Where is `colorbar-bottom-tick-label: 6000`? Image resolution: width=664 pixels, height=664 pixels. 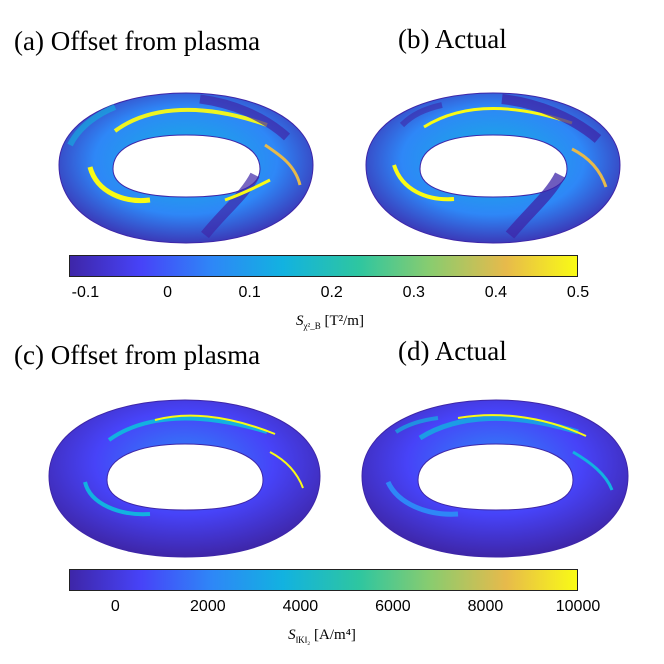
colorbar-bottom-tick-label: 6000 is located at coordinates (393, 606).